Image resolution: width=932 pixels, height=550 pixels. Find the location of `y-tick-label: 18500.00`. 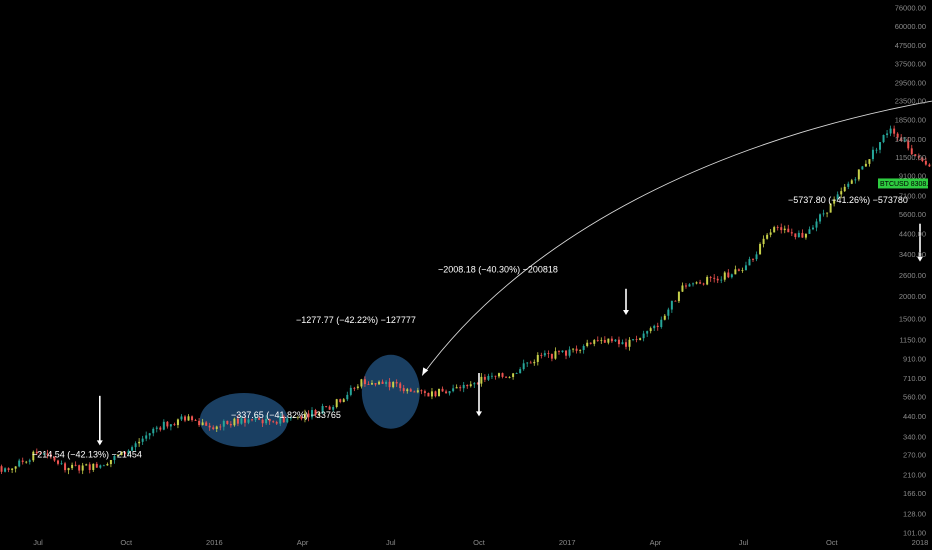

y-tick-label: 18500.00 is located at coordinates (910, 119).